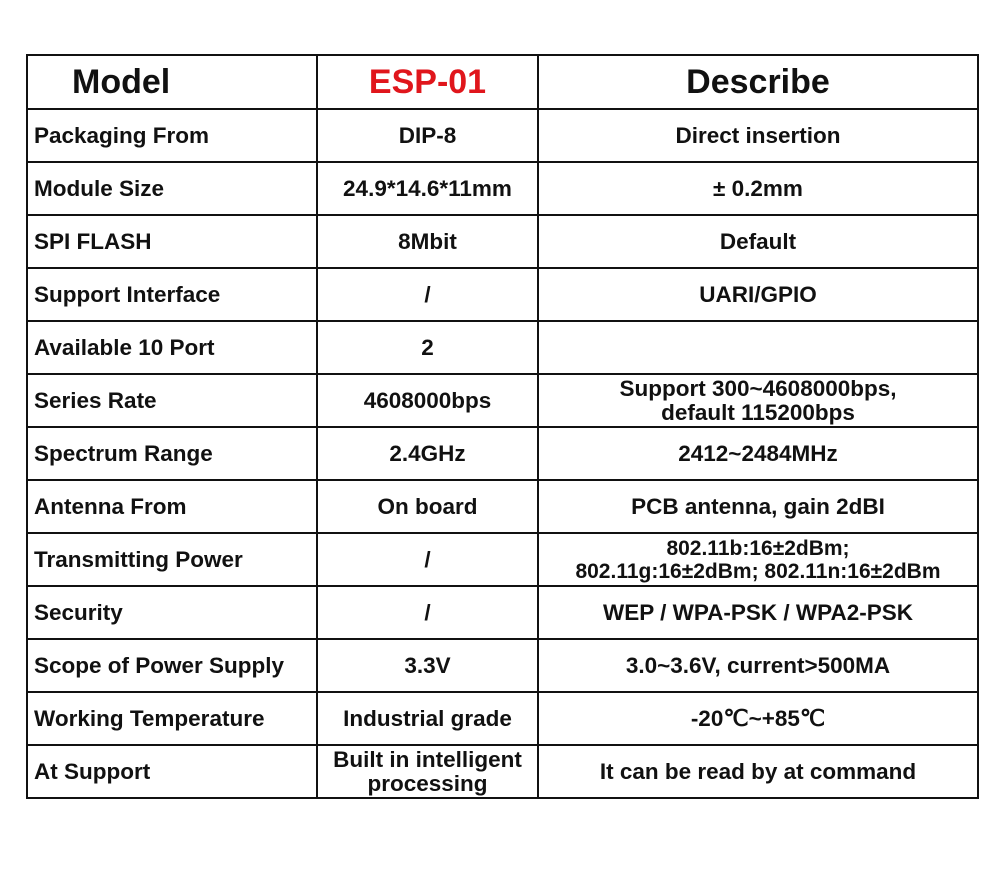 The height and width of the screenshot is (890, 1000). Describe the element at coordinates (427, 135) in the screenshot. I see `row-value: DIP-8` at that location.